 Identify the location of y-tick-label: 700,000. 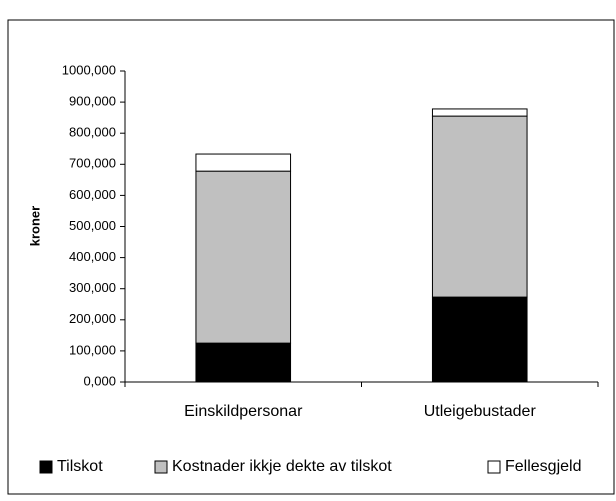
(92, 163).